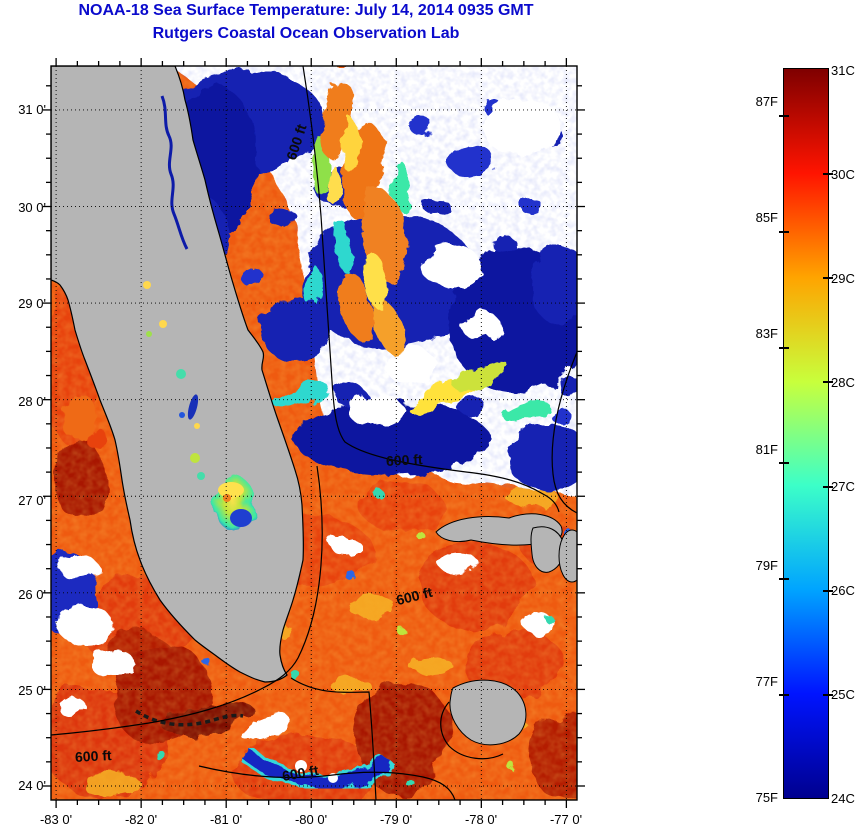 This screenshot has height=832, width=864. Describe the element at coordinates (843, 486) in the screenshot. I see `colorbar-c-label: 27C` at that location.